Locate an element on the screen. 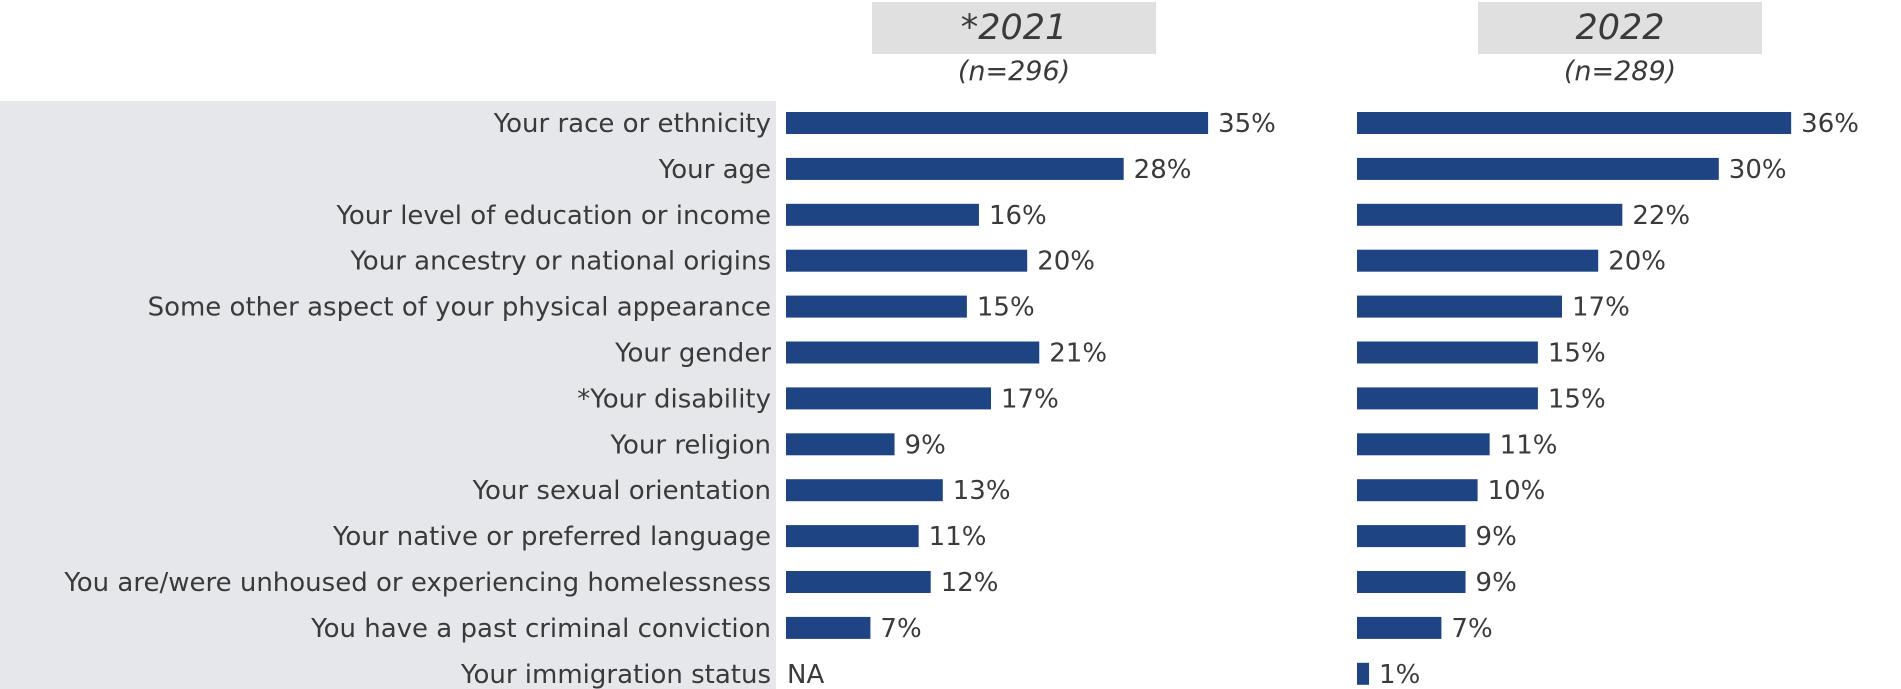 The width and height of the screenshot is (1901, 689). panel-2022-title: 2022 is located at coordinates (1620, 28).